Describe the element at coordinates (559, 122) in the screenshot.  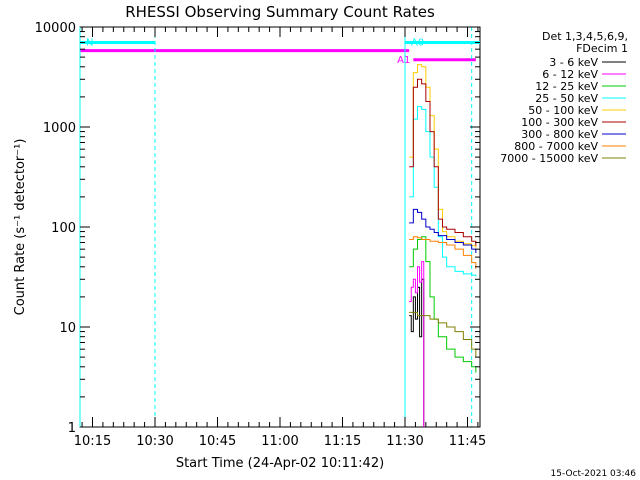
I see `legend-entry-label: 100 - 300 keV` at that location.